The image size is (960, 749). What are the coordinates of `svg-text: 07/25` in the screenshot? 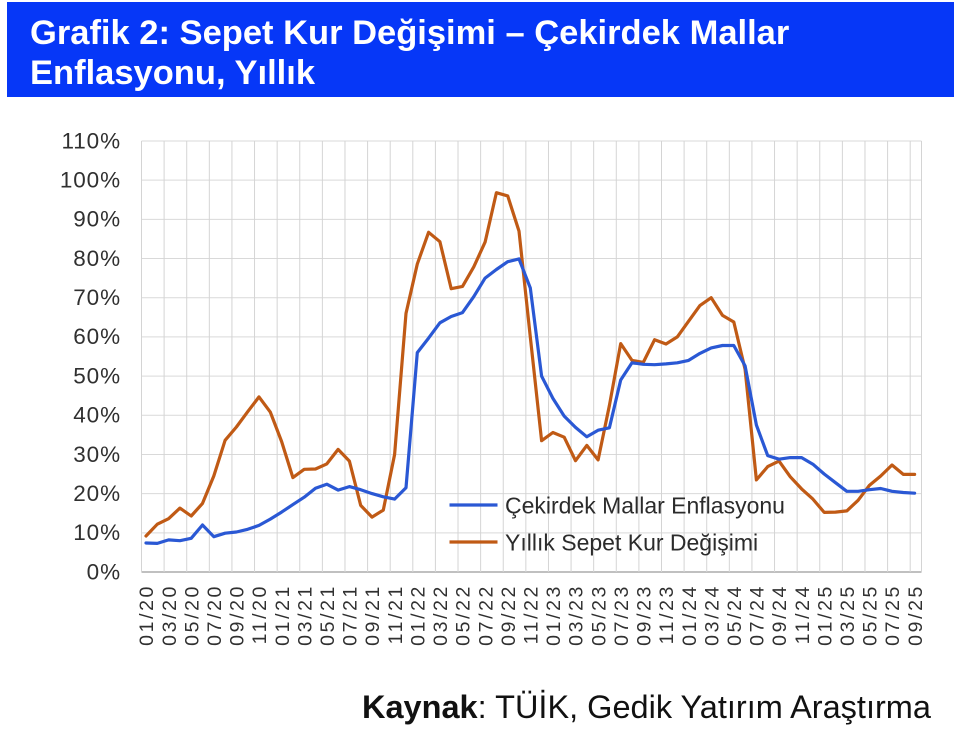 It's located at (893, 615).